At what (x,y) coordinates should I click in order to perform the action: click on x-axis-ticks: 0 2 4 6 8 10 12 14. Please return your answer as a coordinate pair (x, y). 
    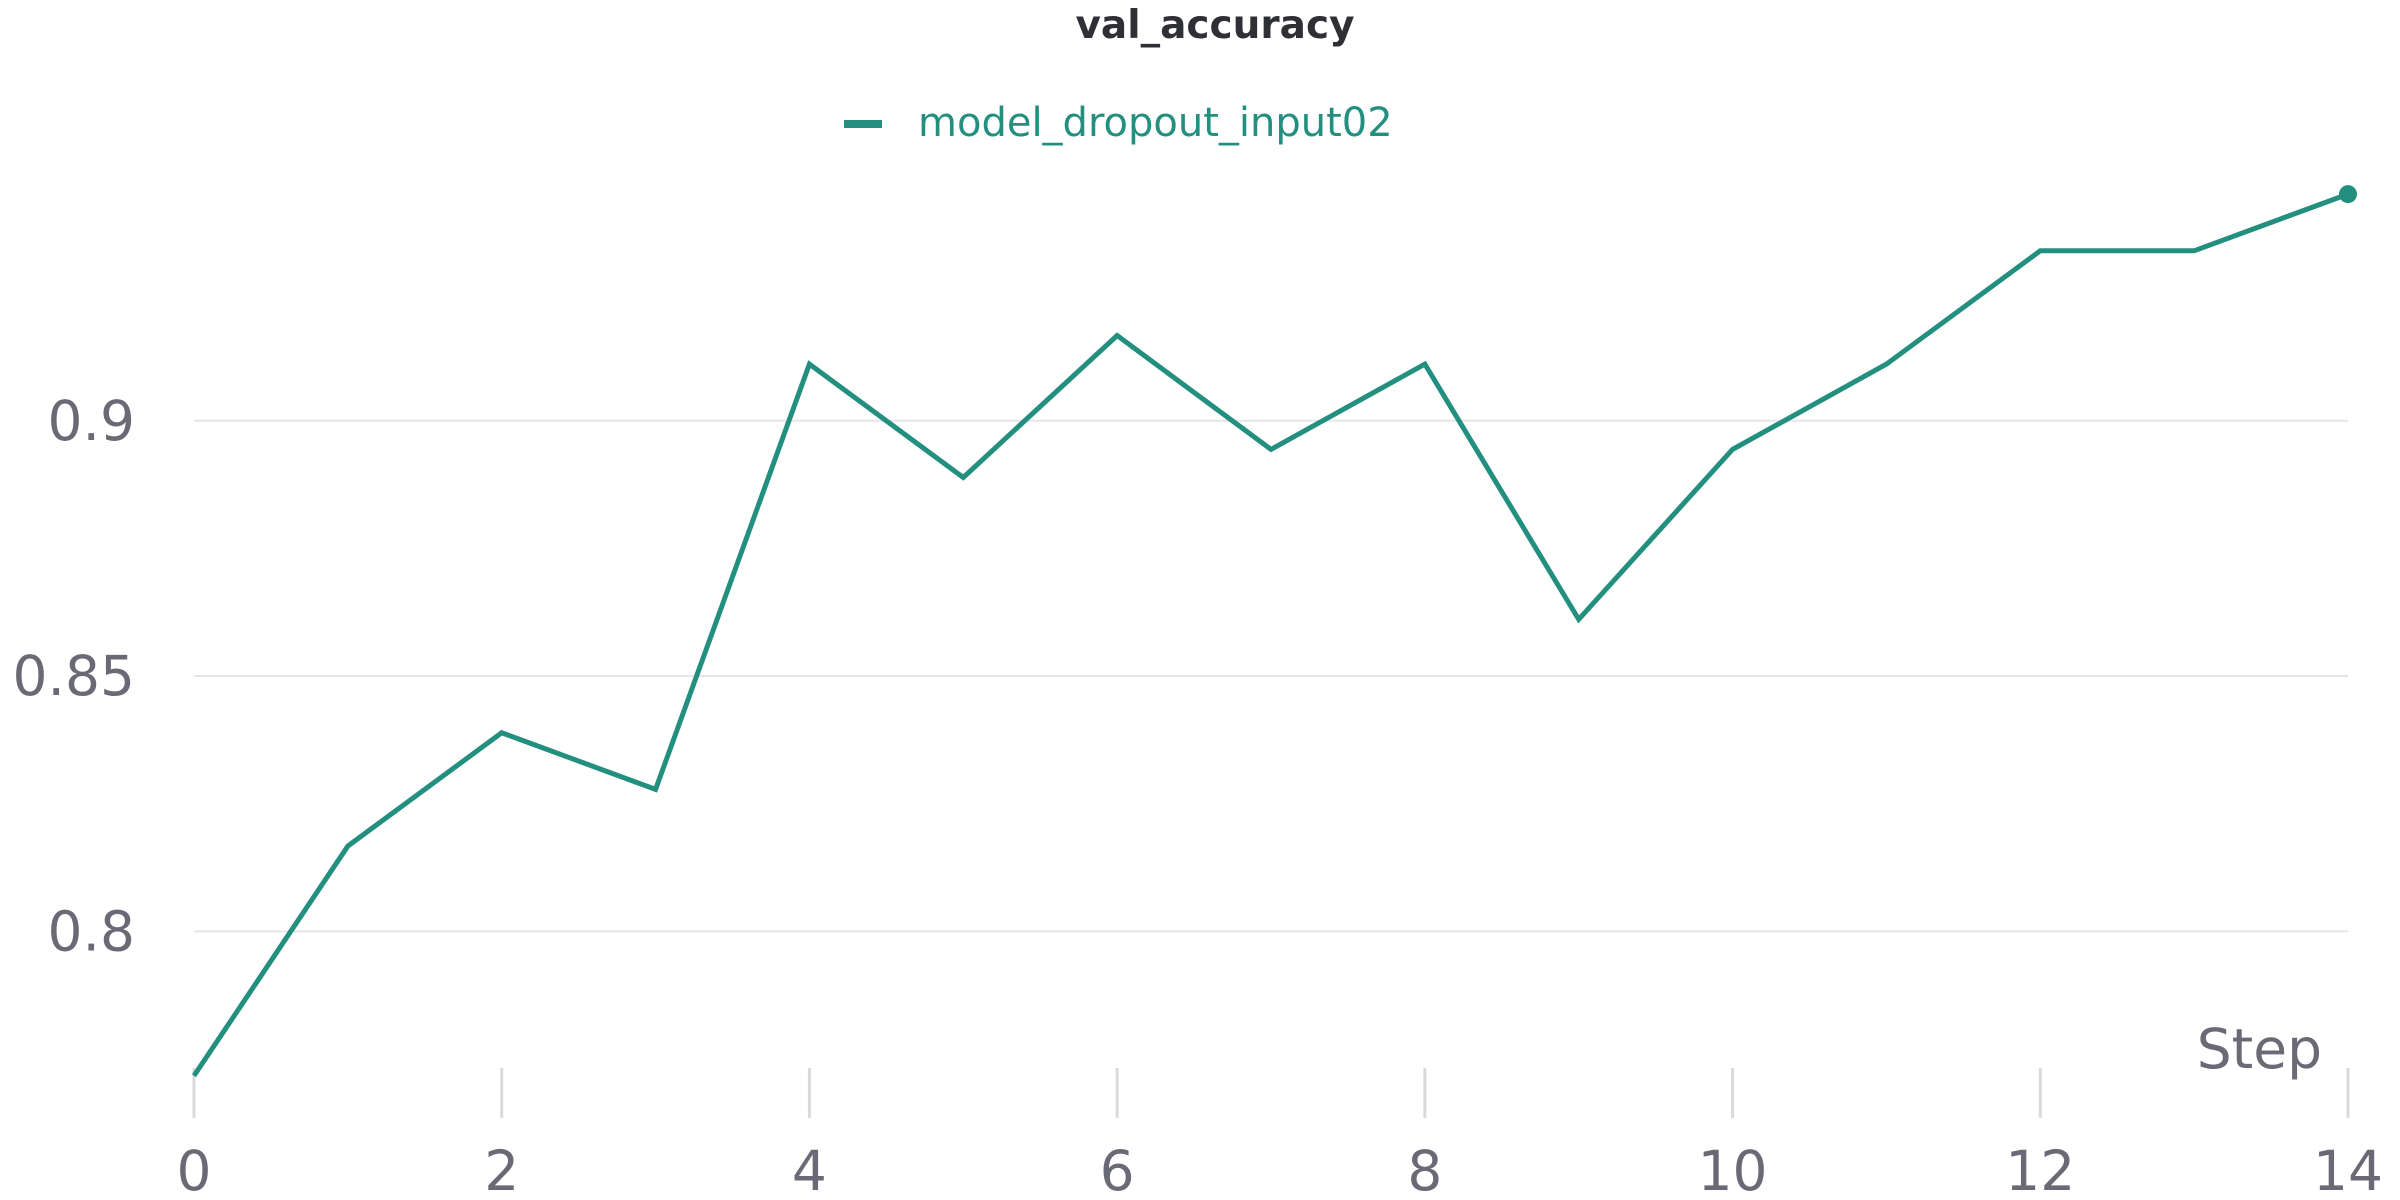
    Looking at the image, I should click on (1280, 1134).